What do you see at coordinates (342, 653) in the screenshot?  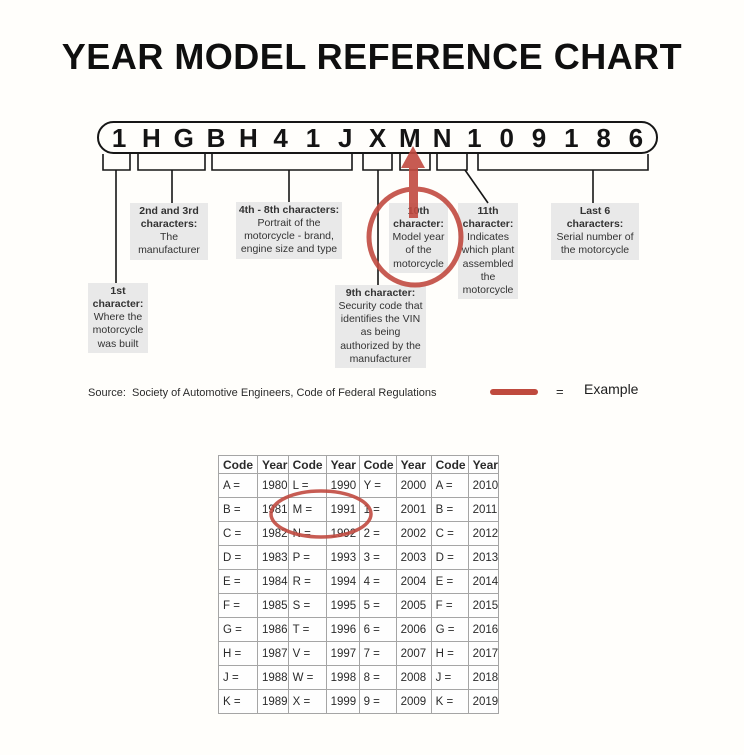 I see `year-code-cell: 1997` at bounding box center [342, 653].